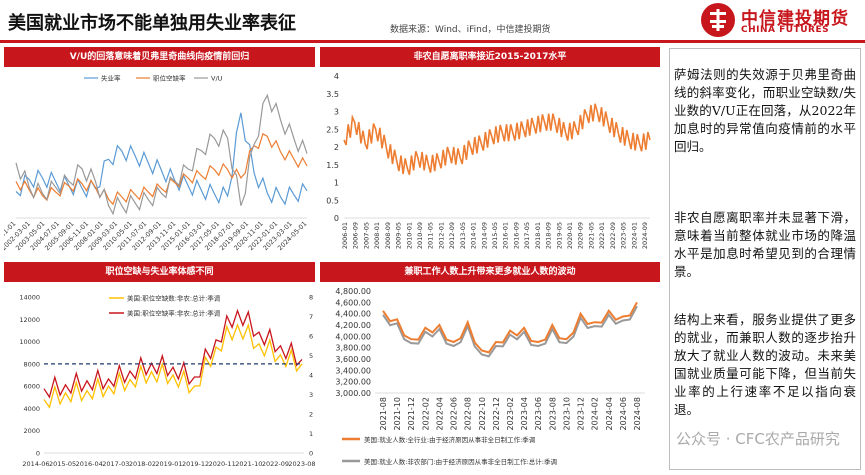  Describe the element at coordinates (439, 413) in the screenshot. I see `x-tick-label: 2022-04` at that location.